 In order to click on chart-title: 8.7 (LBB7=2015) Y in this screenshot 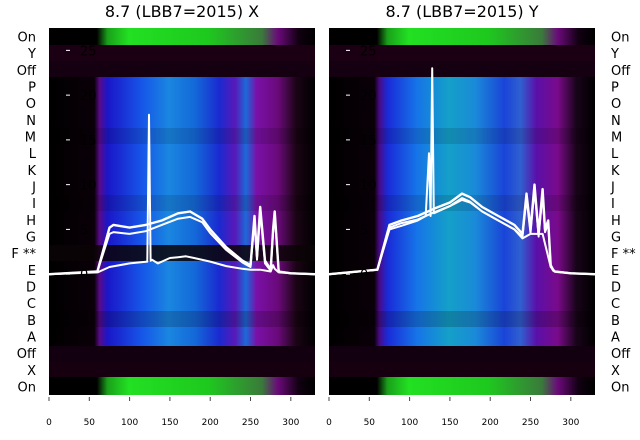, I will do `click(461, 11)`.